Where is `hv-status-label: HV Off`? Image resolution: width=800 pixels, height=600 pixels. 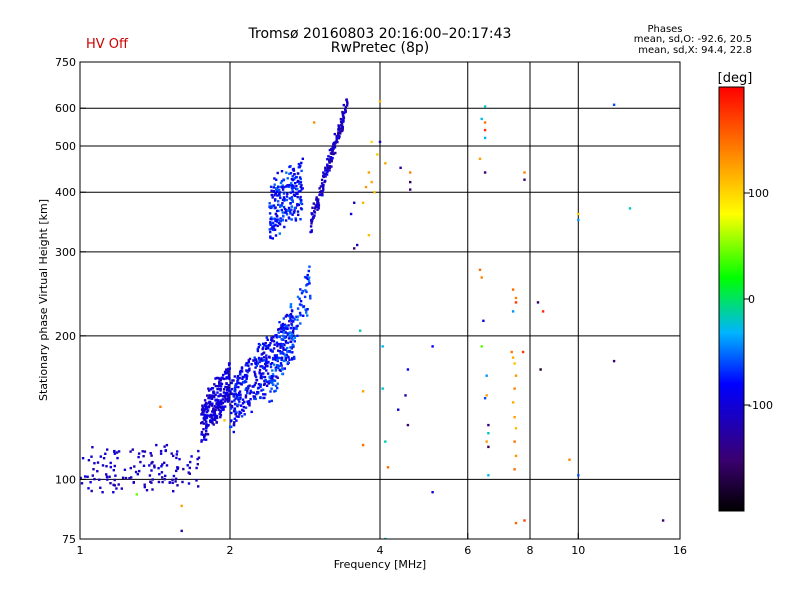
hv-status-label: HV Off is located at coordinates (107, 44).